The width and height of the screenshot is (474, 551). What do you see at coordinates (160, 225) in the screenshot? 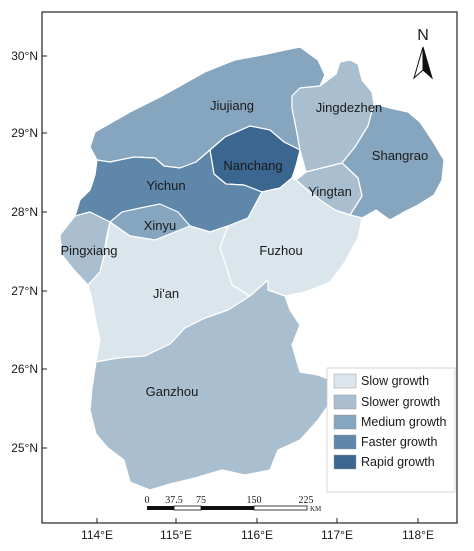
I see `label-xinyu: Xinyu` at bounding box center [160, 225].